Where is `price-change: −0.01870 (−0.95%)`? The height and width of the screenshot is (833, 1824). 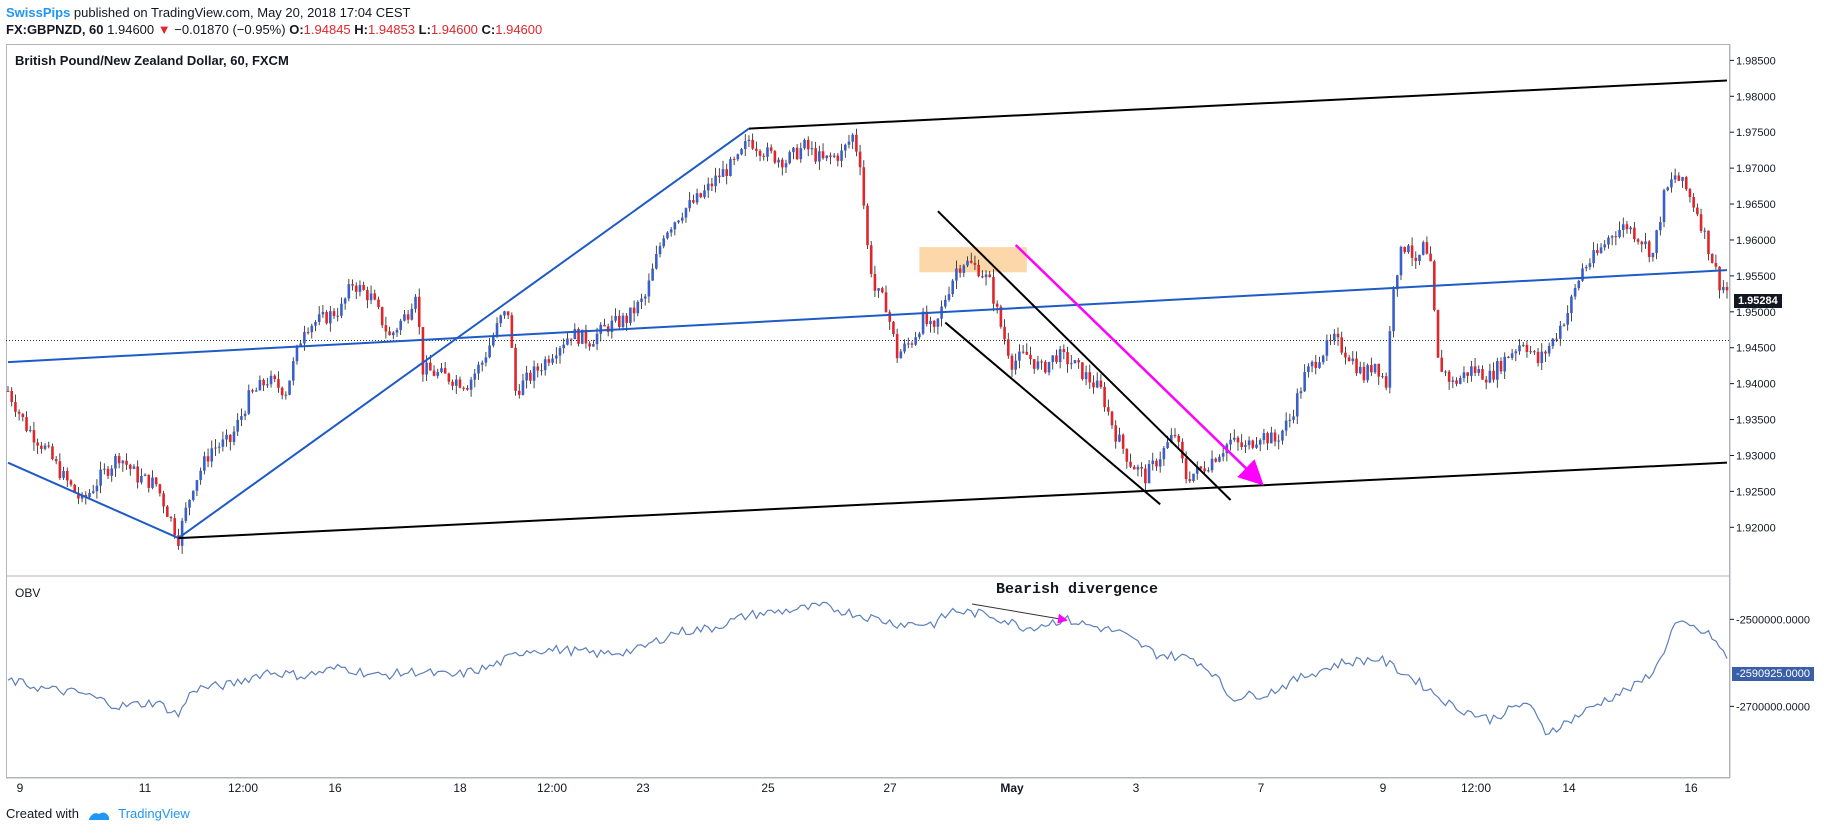 price-change: −0.01870 (−0.95%) is located at coordinates (230, 29).